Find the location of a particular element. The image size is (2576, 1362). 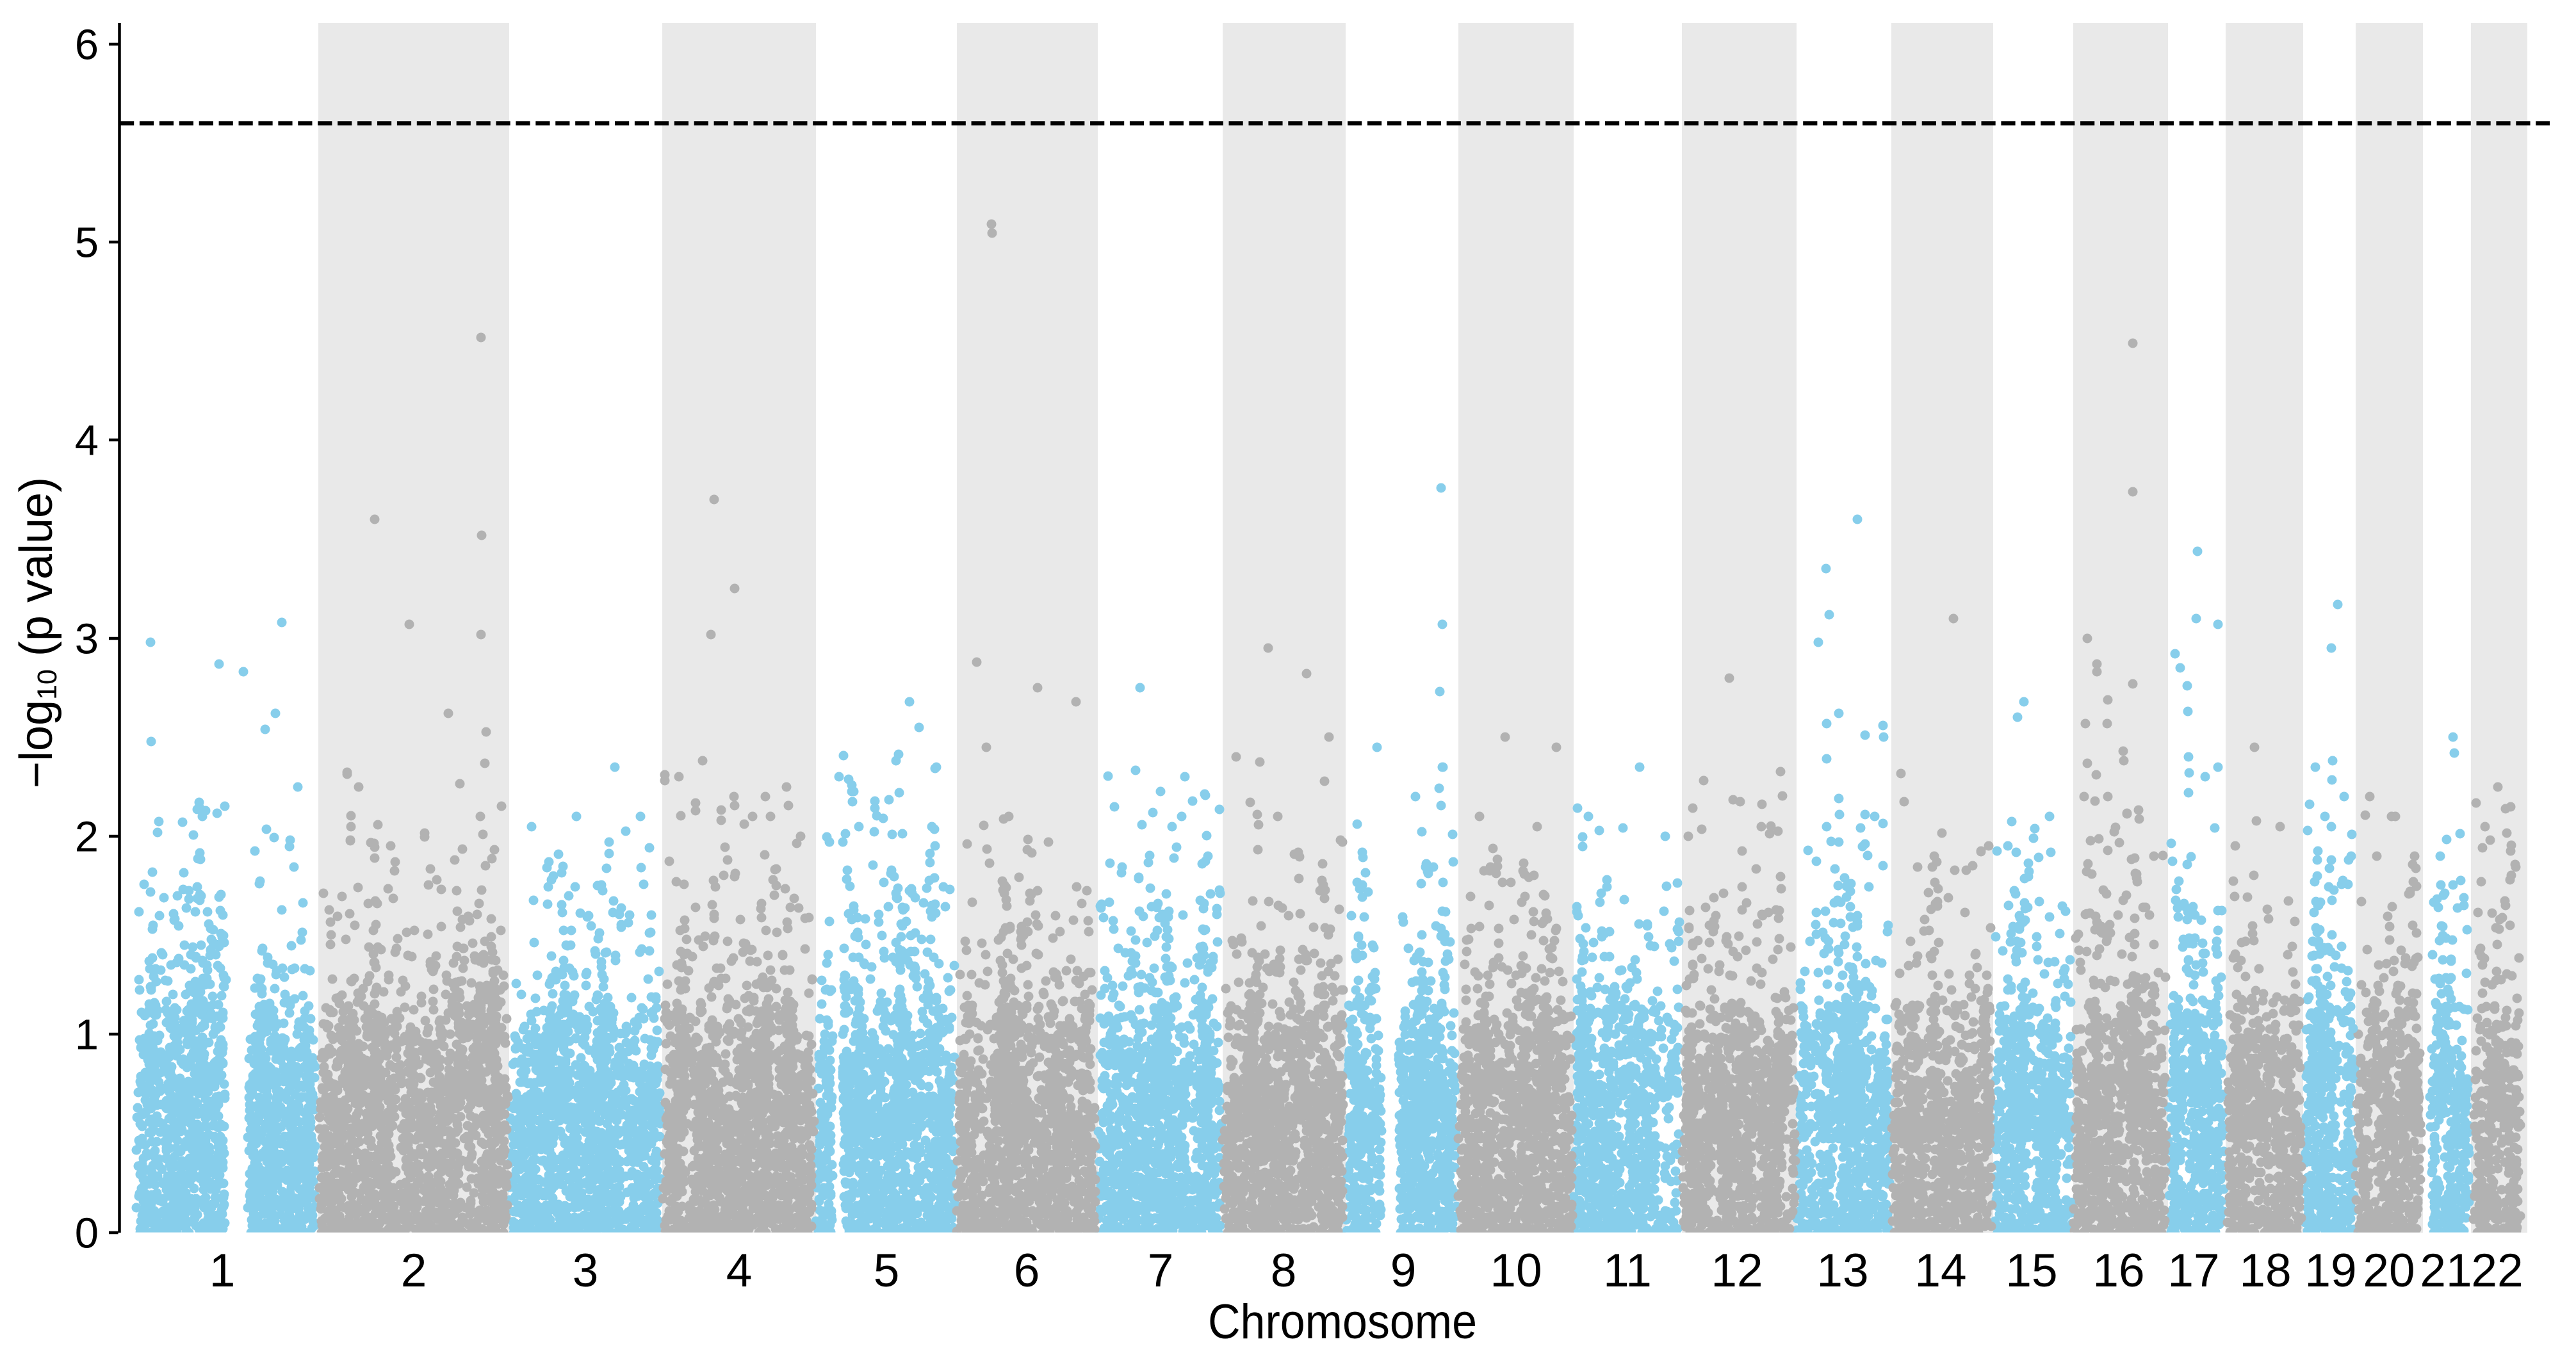

svg-text: 18 is located at coordinates (2265, 1271).